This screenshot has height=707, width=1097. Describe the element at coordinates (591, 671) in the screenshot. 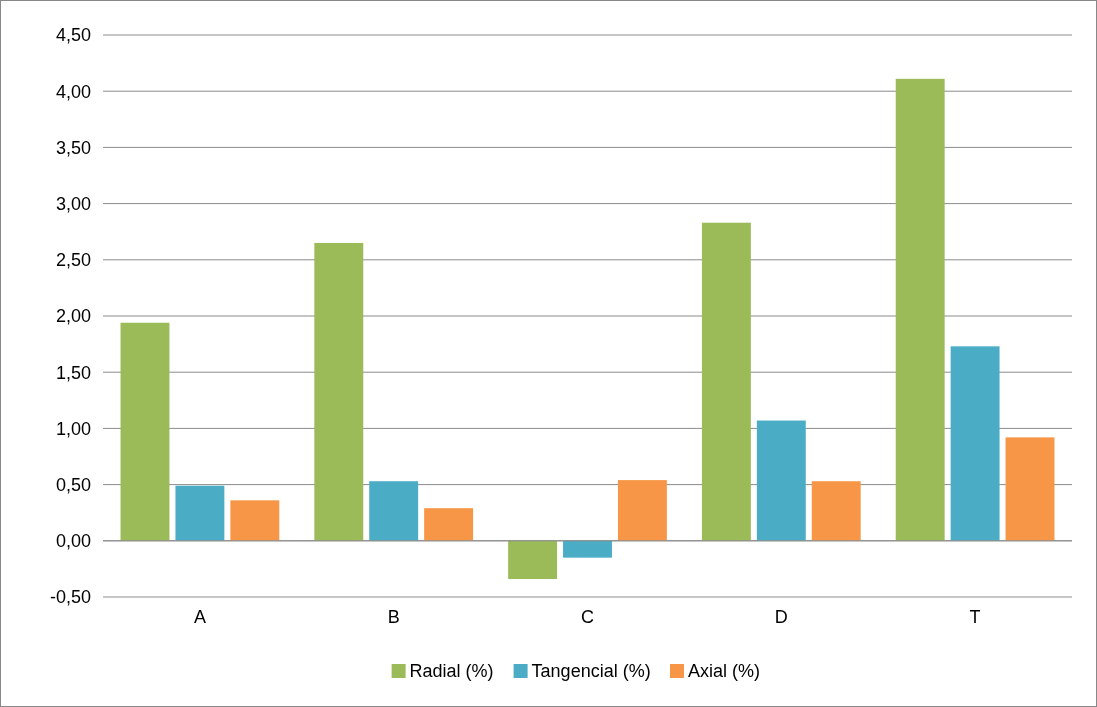

I see `legend-label: Tangencial (%)` at that location.